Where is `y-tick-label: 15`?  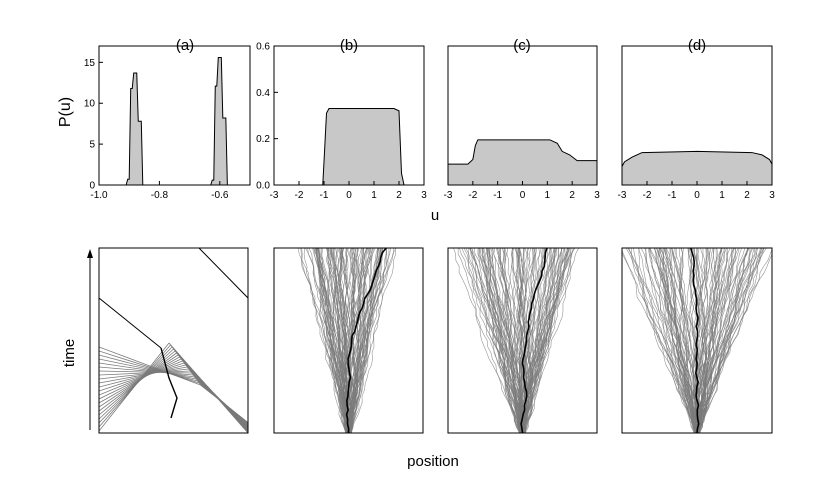 y-tick-label: 15 is located at coordinates (90, 63).